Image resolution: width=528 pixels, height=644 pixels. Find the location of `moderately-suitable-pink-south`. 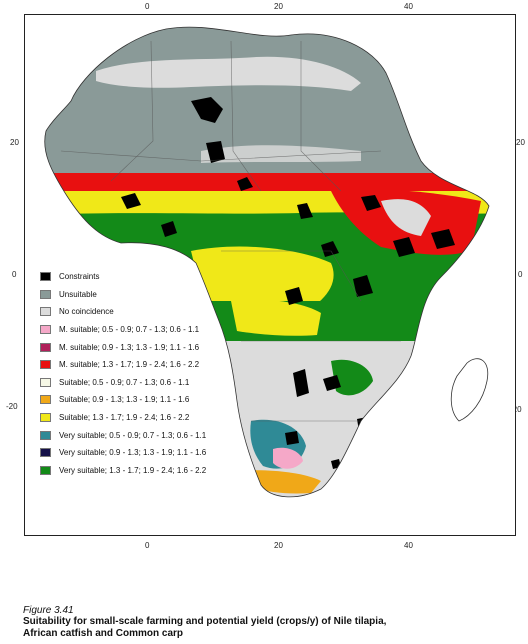

moderately-suitable-pink-south is located at coordinates (288, 458).